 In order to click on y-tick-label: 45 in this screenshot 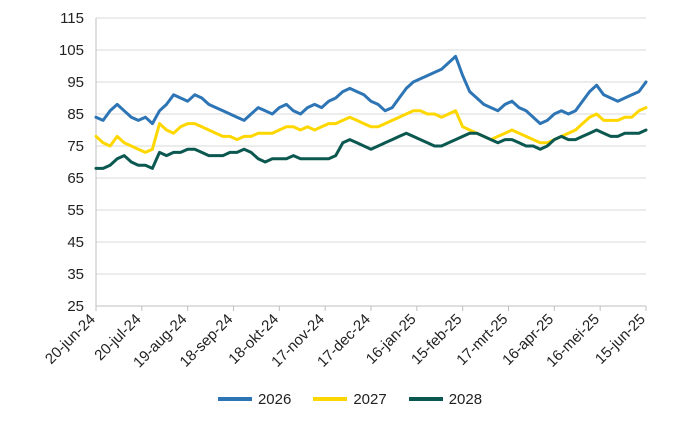, I will do `click(75, 242)`.